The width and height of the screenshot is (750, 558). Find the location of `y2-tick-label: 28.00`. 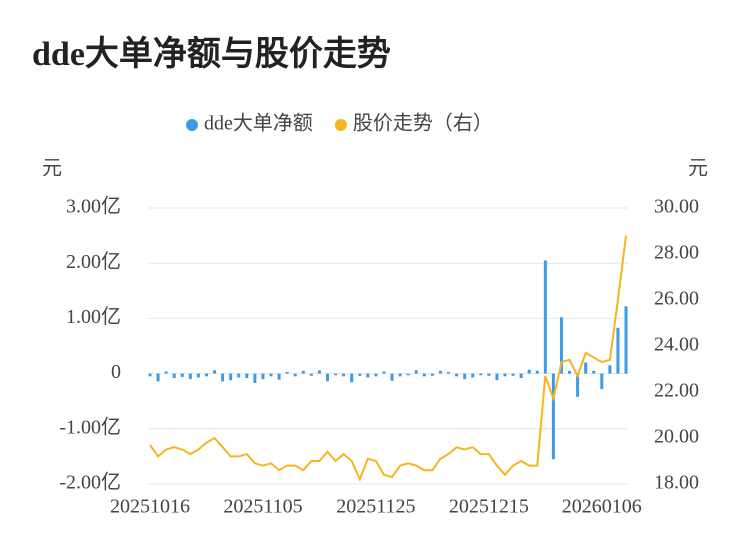

y2-tick-label: 28.00 is located at coordinates (676, 253).